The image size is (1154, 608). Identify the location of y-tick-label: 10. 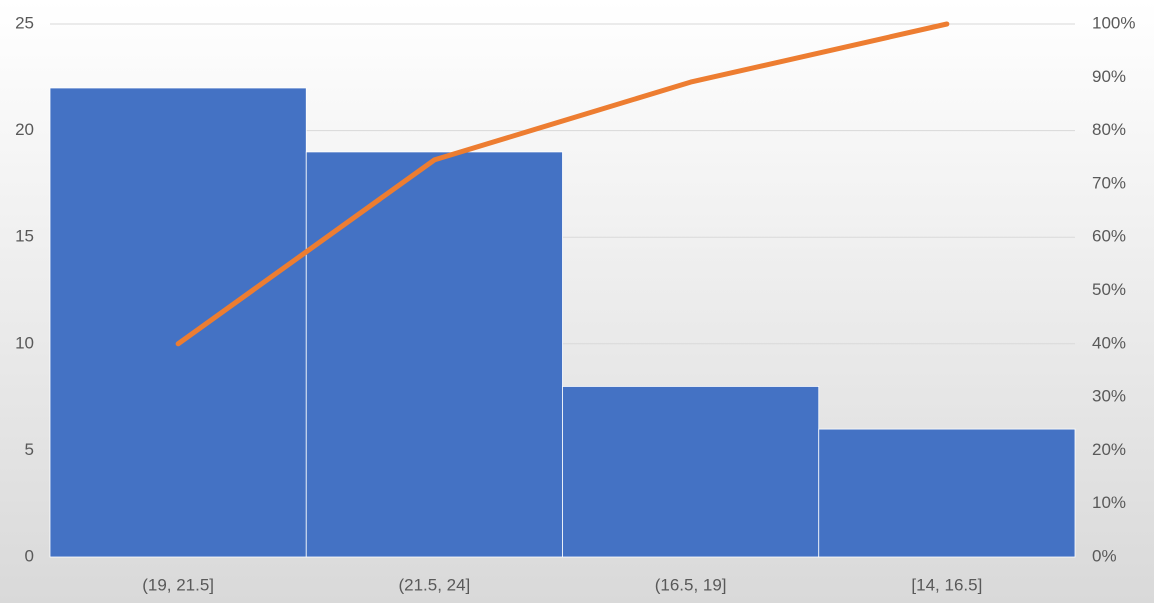
(24, 342).